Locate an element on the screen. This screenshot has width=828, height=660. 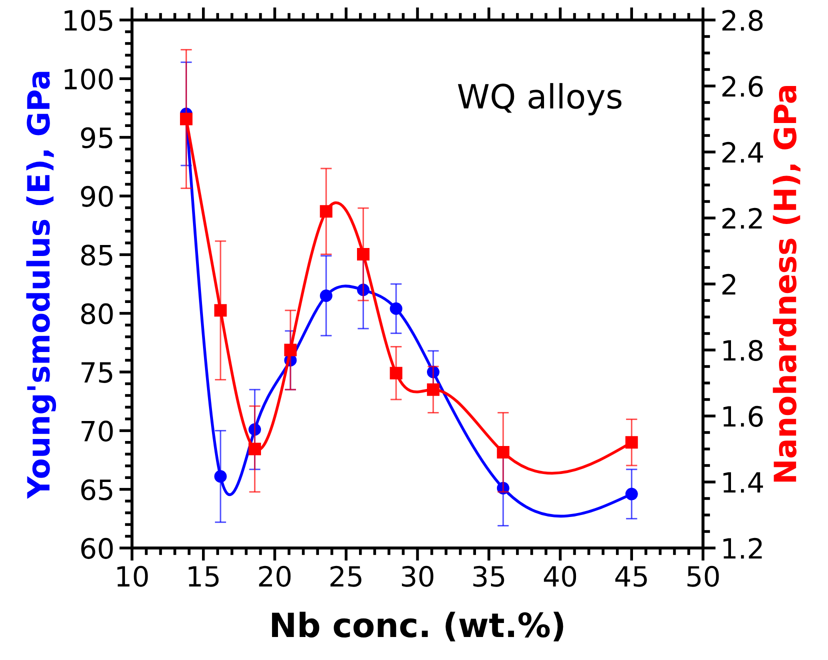
y2-tick-label: 1.6 is located at coordinates (743, 416).